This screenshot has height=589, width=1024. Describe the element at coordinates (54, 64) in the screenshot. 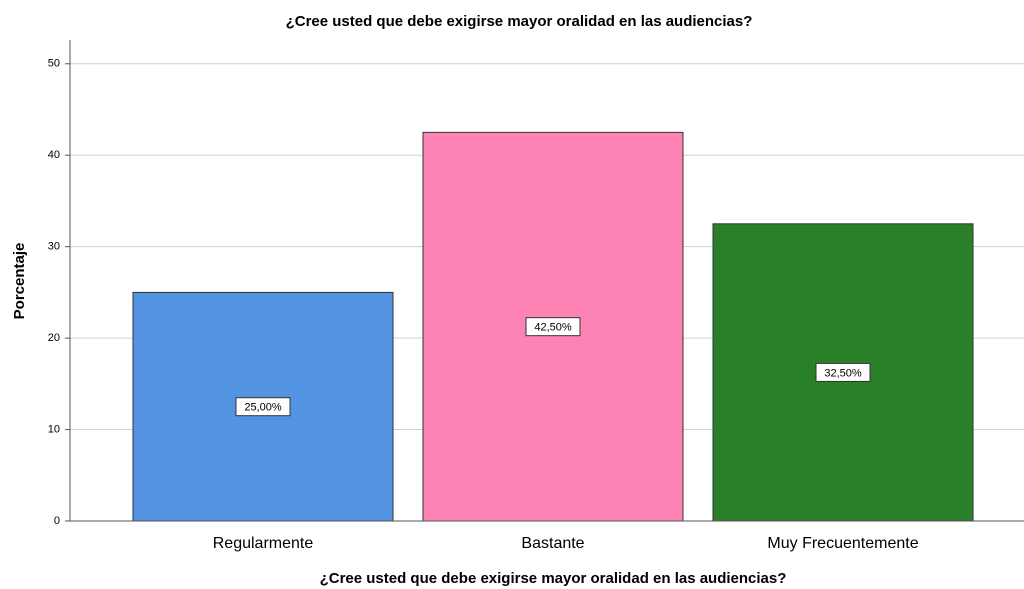

I see `y-tick-label: 50` at that location.